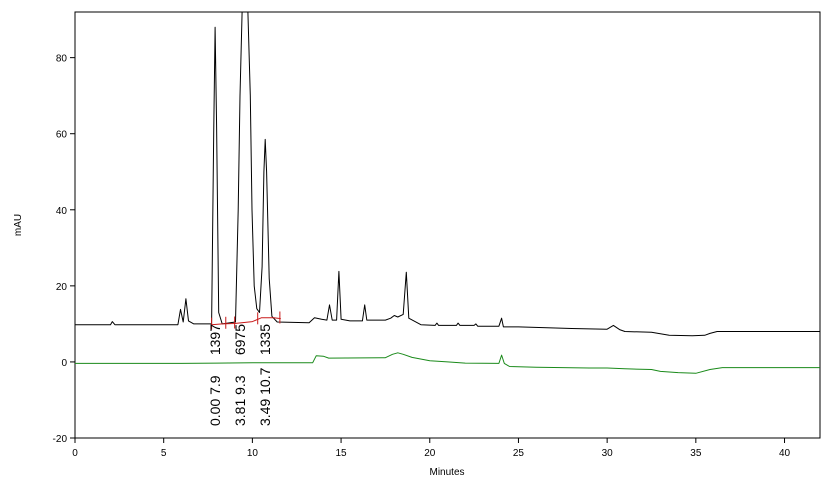 The width and height of the screenshot is (835, 492). Describe the element at coordinates (62, 211) in the screenshot. I see `y-tick-label: 40` at that location.